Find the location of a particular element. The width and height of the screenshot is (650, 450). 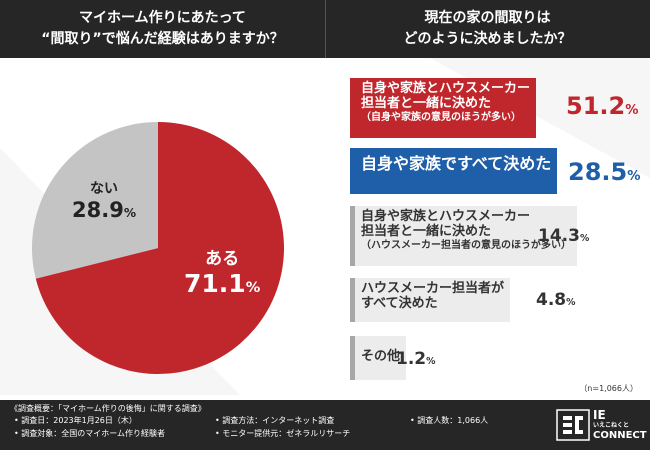

pie-label-nai-value: 28.9% is located at coordinates (104, 210).